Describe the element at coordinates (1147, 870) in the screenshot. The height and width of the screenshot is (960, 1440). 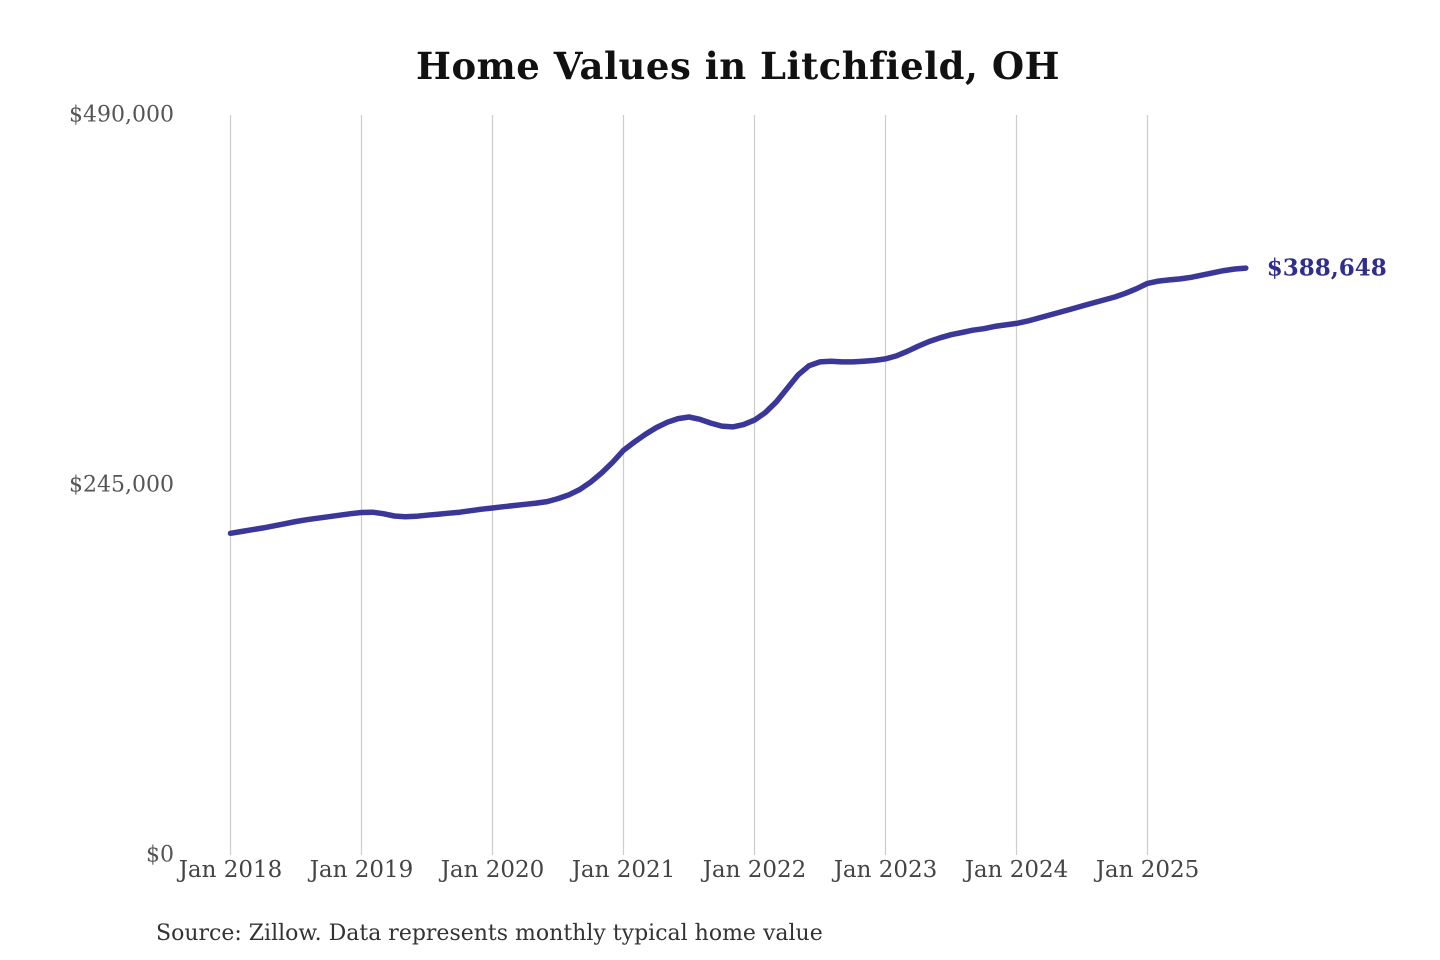
I see `x-tick-label: Jan 2025` at that location.